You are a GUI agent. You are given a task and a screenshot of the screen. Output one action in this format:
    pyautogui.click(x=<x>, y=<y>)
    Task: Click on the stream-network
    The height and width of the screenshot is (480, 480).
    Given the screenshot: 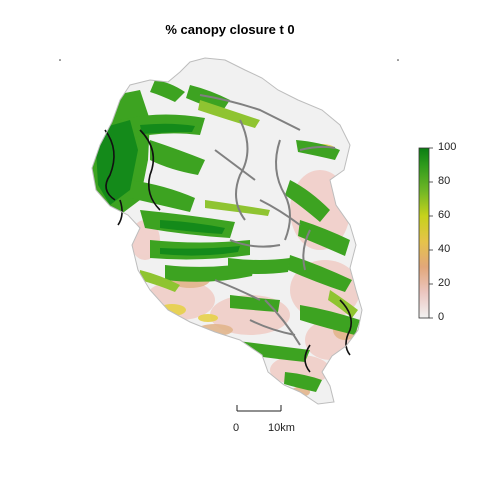 What is the action you would take?
    pyautogui.click(x=267, y=220)
    